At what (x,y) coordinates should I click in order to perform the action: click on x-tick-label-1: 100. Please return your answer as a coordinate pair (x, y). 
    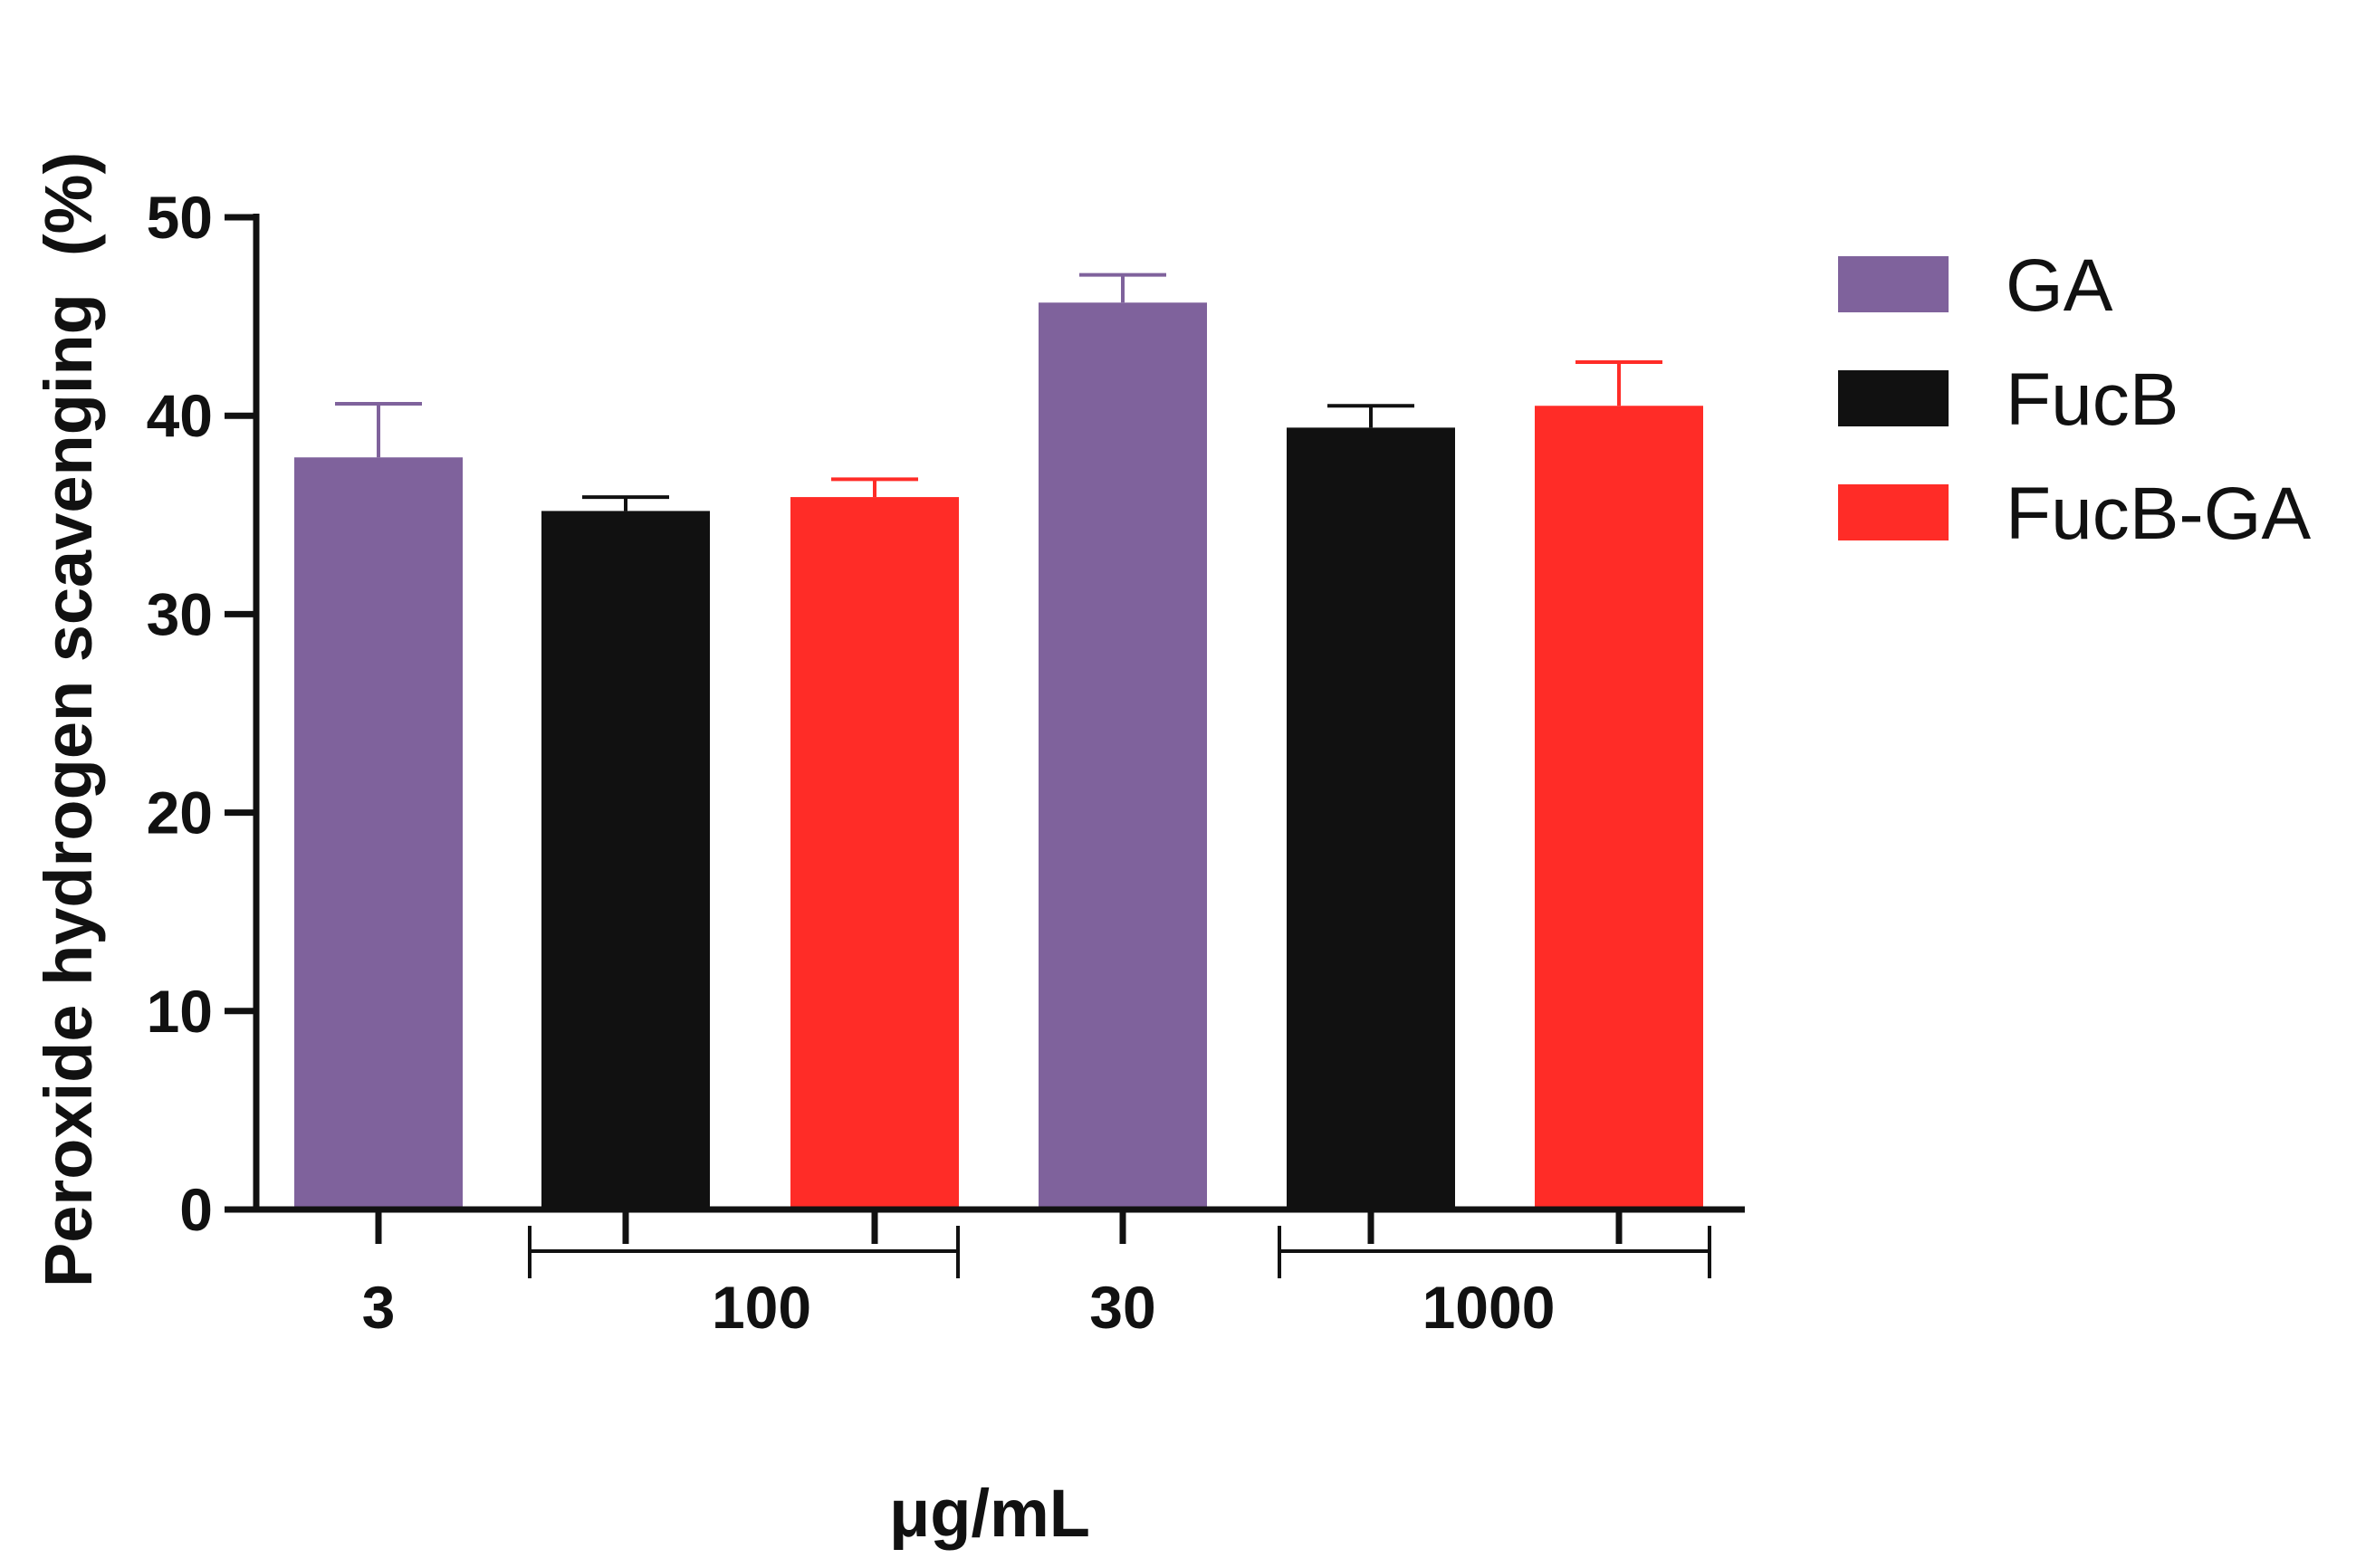
    Looking at the image, I should click on (761, 1307).